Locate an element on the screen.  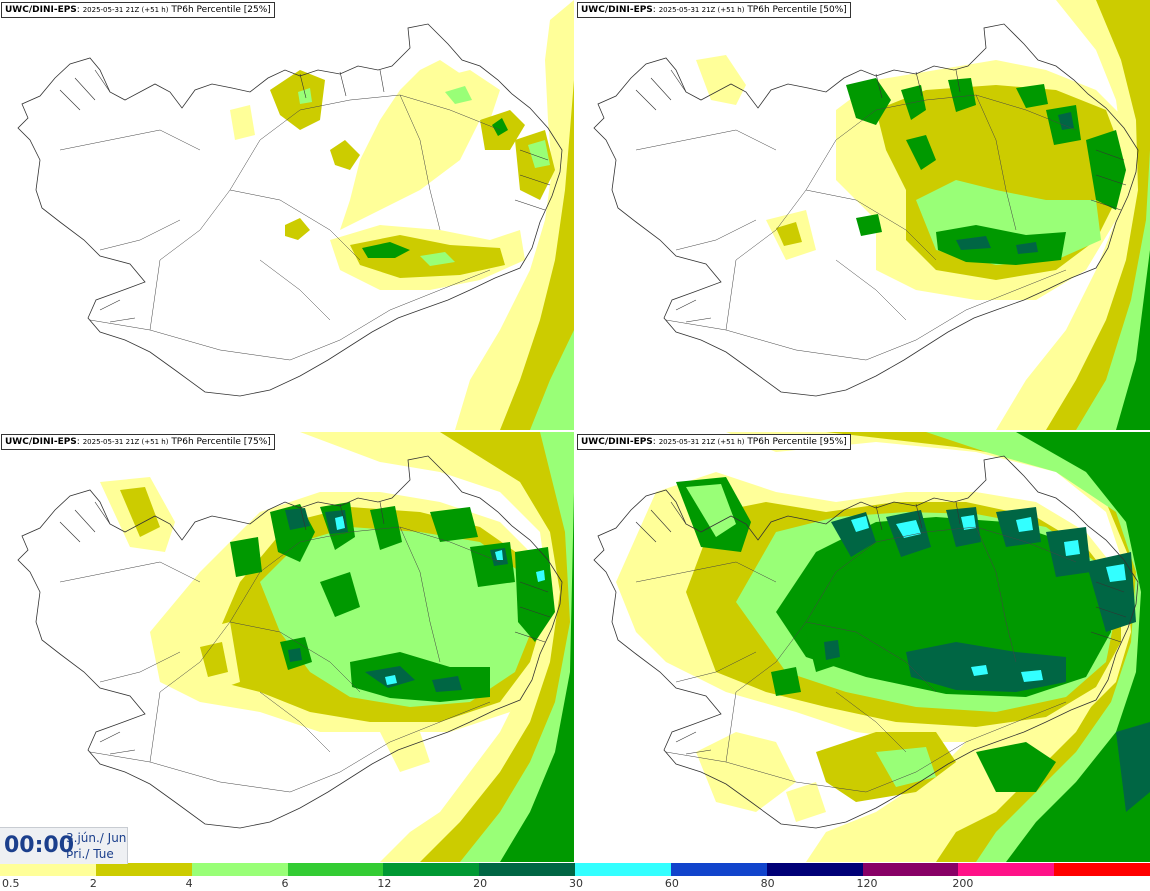
valid-day: Þri./ Tue is located at coordinates (90, 854).